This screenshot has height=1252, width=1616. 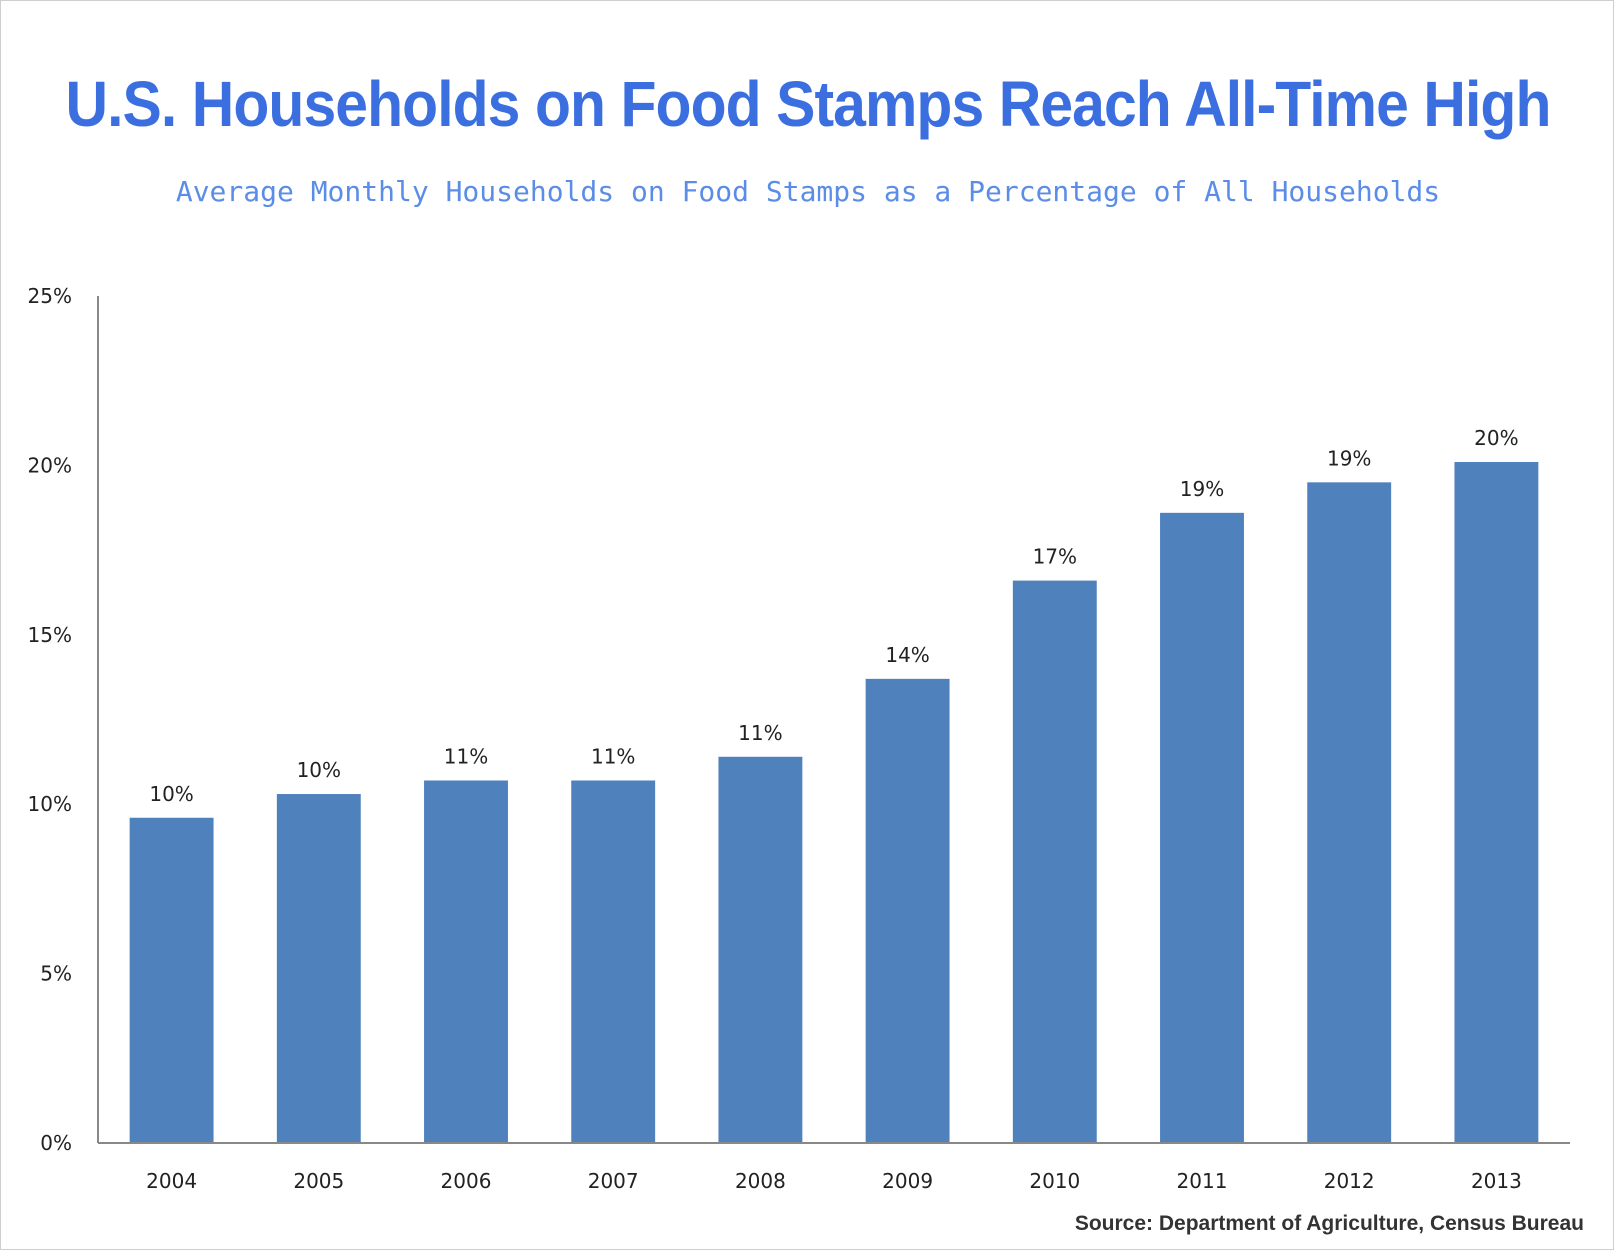 What do you see at coordinates (318, 968) in the screenshot?
I see `bar-2005` at bounding box center [318, 968].